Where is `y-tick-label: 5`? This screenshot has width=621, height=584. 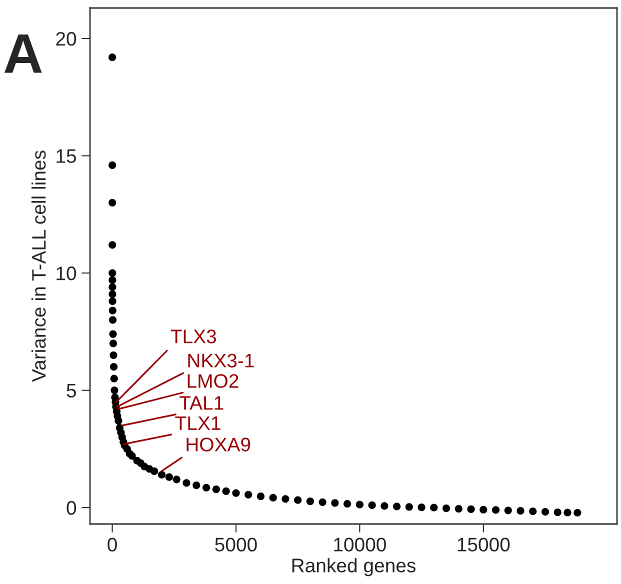 y-tick-label: 5 is located at coordinates (71, 391).